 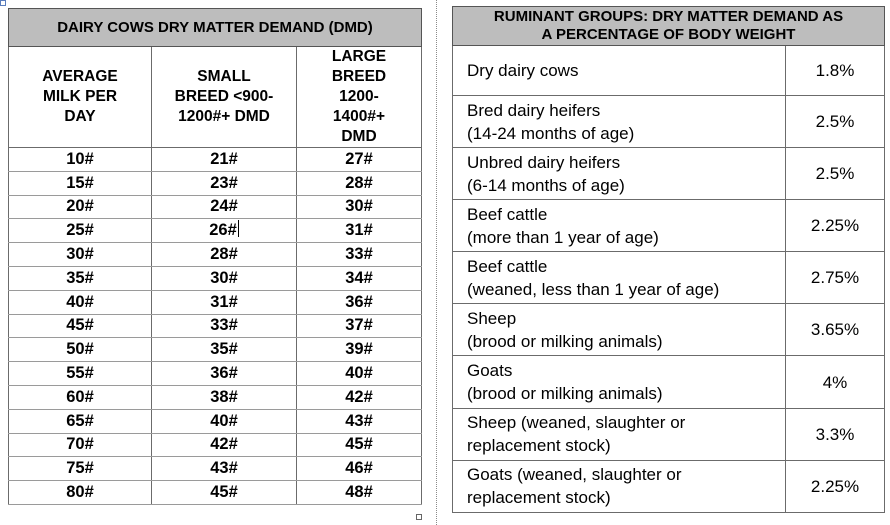 I want to click on ruminant-group-cell: Dry dairy cows, so click(x=619, y=70).